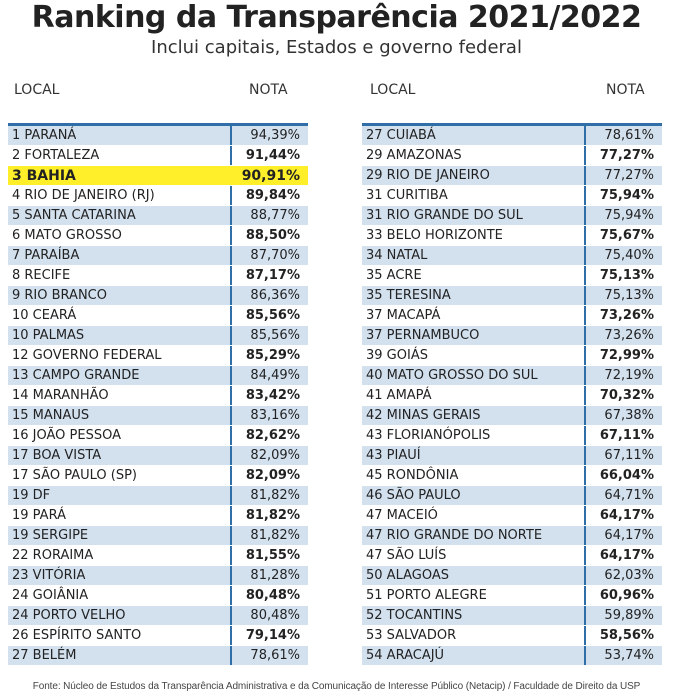  What do you see at coordinates (83, 195) in the screenshot?
I see `row-local: 4 RIO DE JANEIRO (RJ)` at bounding box center [83, 195].